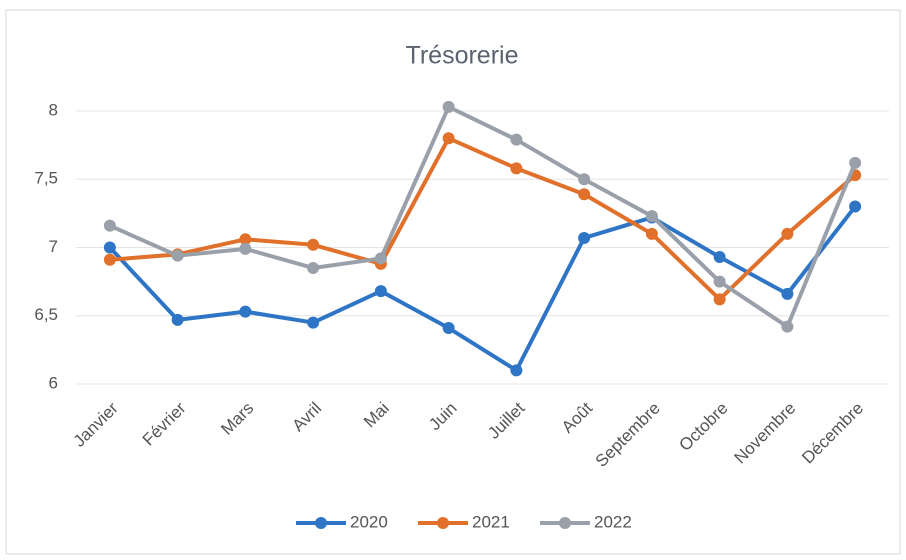 The image size is (906, 560). Describe the element at coordinates (53, 109) in the screenshot. I see `y-tick-label: 8` at that location.